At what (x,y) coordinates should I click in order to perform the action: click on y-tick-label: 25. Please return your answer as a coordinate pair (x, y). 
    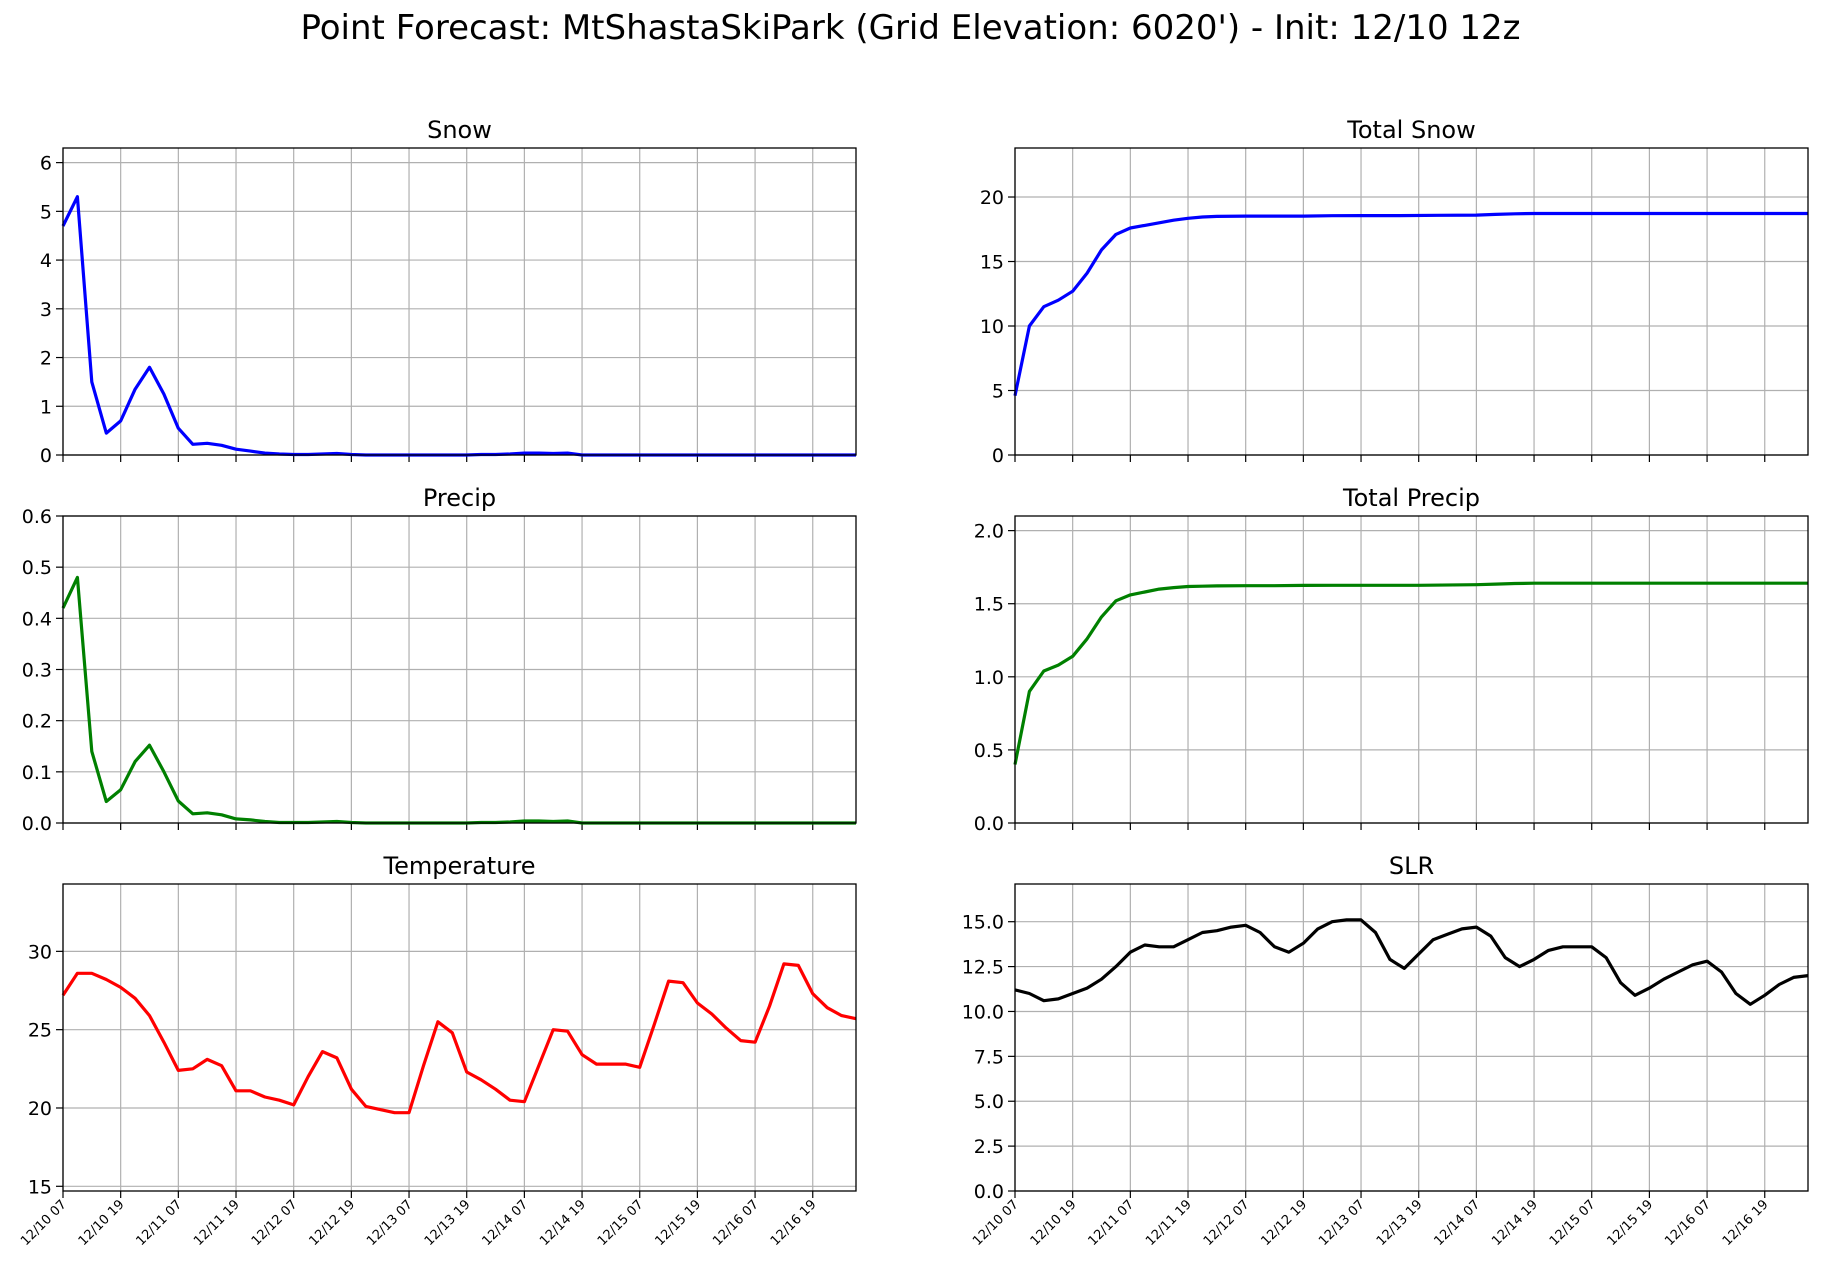
    Looking at the image, I should click on (40, 1031).